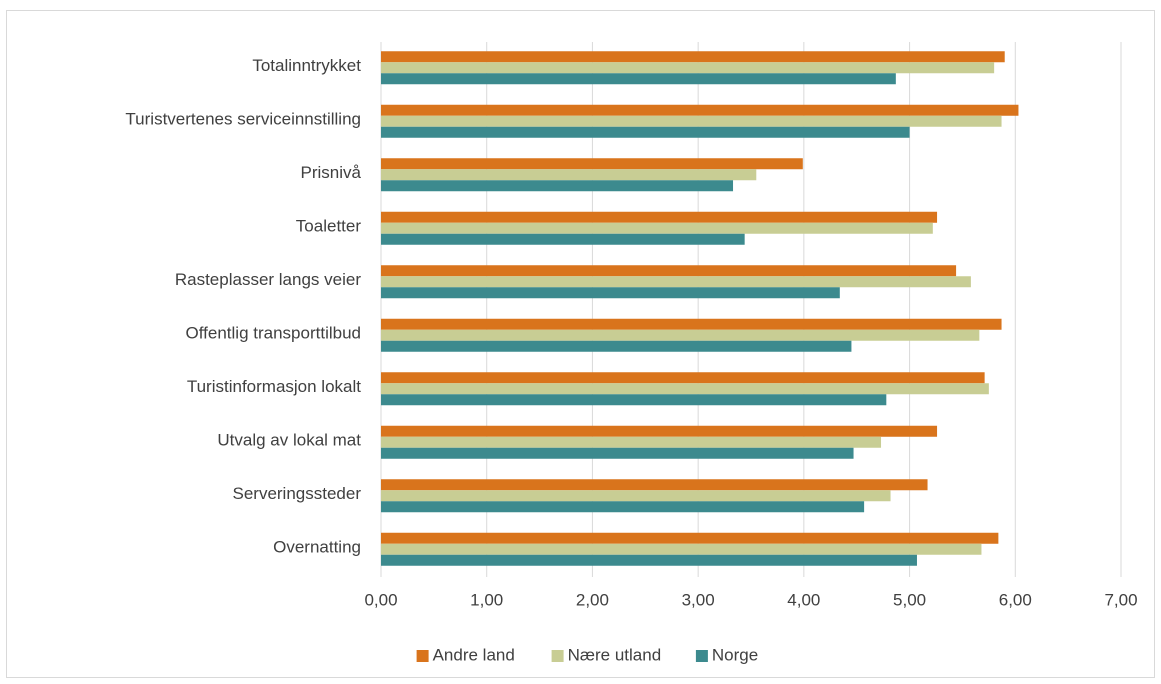  I want to click on x-tick-label: 5,00, so click(909, 599).